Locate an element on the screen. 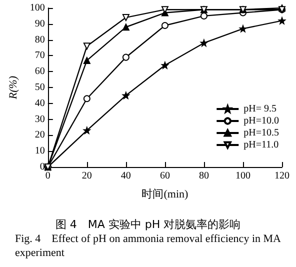 This screenshot has height=267, width=296. x-tick-label: 60 is located at coordinates (165, 176).